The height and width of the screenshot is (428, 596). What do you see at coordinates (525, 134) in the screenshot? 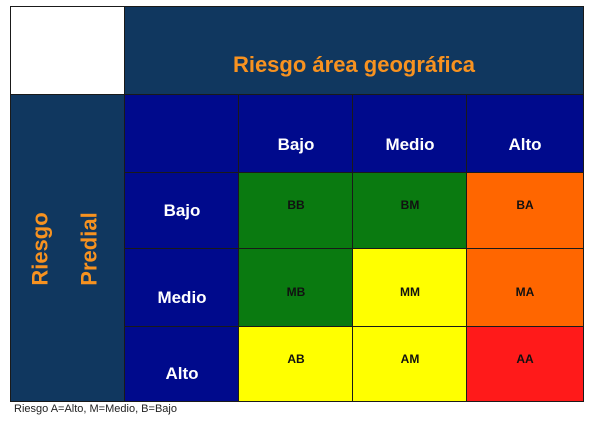
I see `column-header-alto: Alto` at bounding box center [525, 134].